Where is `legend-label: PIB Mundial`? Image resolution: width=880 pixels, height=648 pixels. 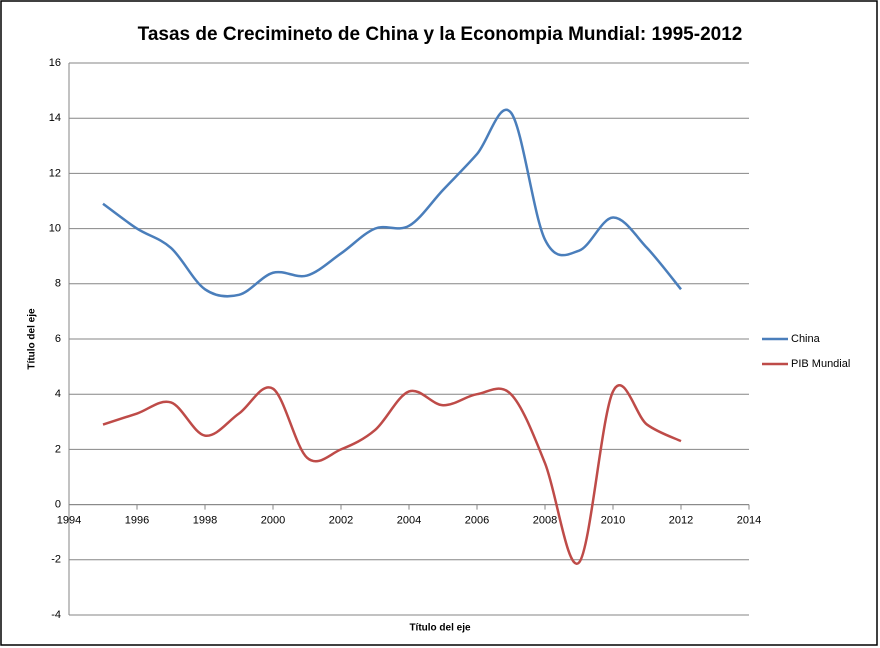
legend-label: PIB Mundial is located at coordinates (820, 364).